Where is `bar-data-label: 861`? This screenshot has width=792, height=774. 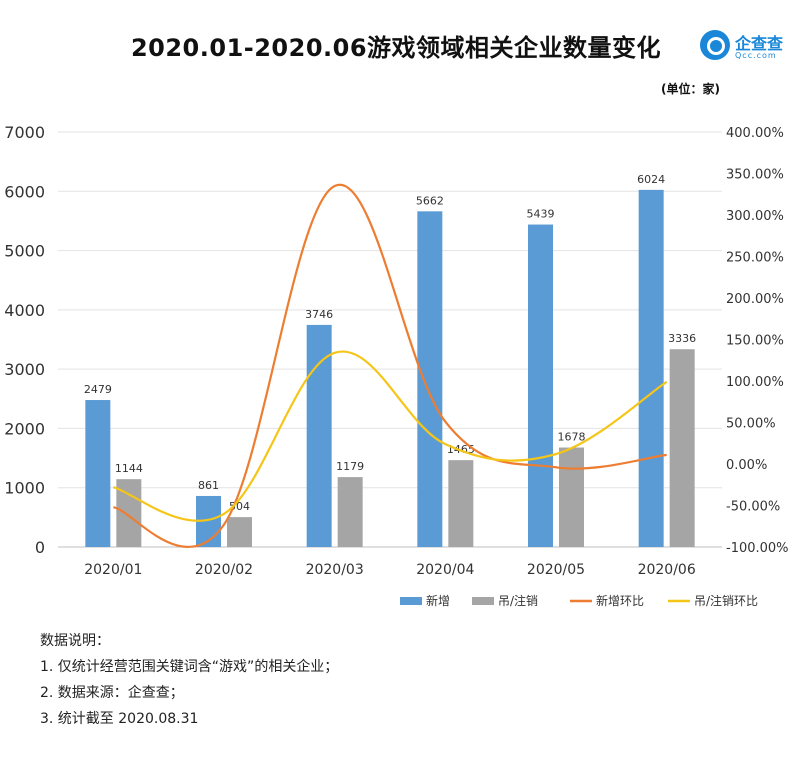
bar-data-label: 861 is located at coordinates (208, 485).